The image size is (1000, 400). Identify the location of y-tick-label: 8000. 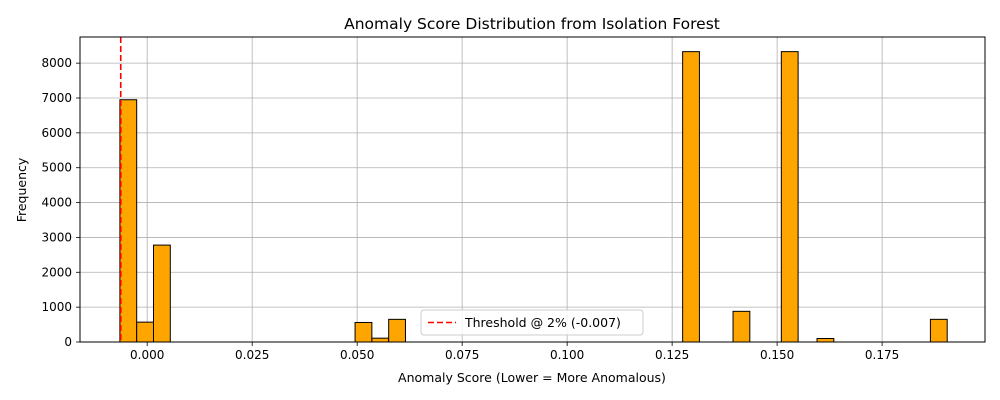
(56, 63).